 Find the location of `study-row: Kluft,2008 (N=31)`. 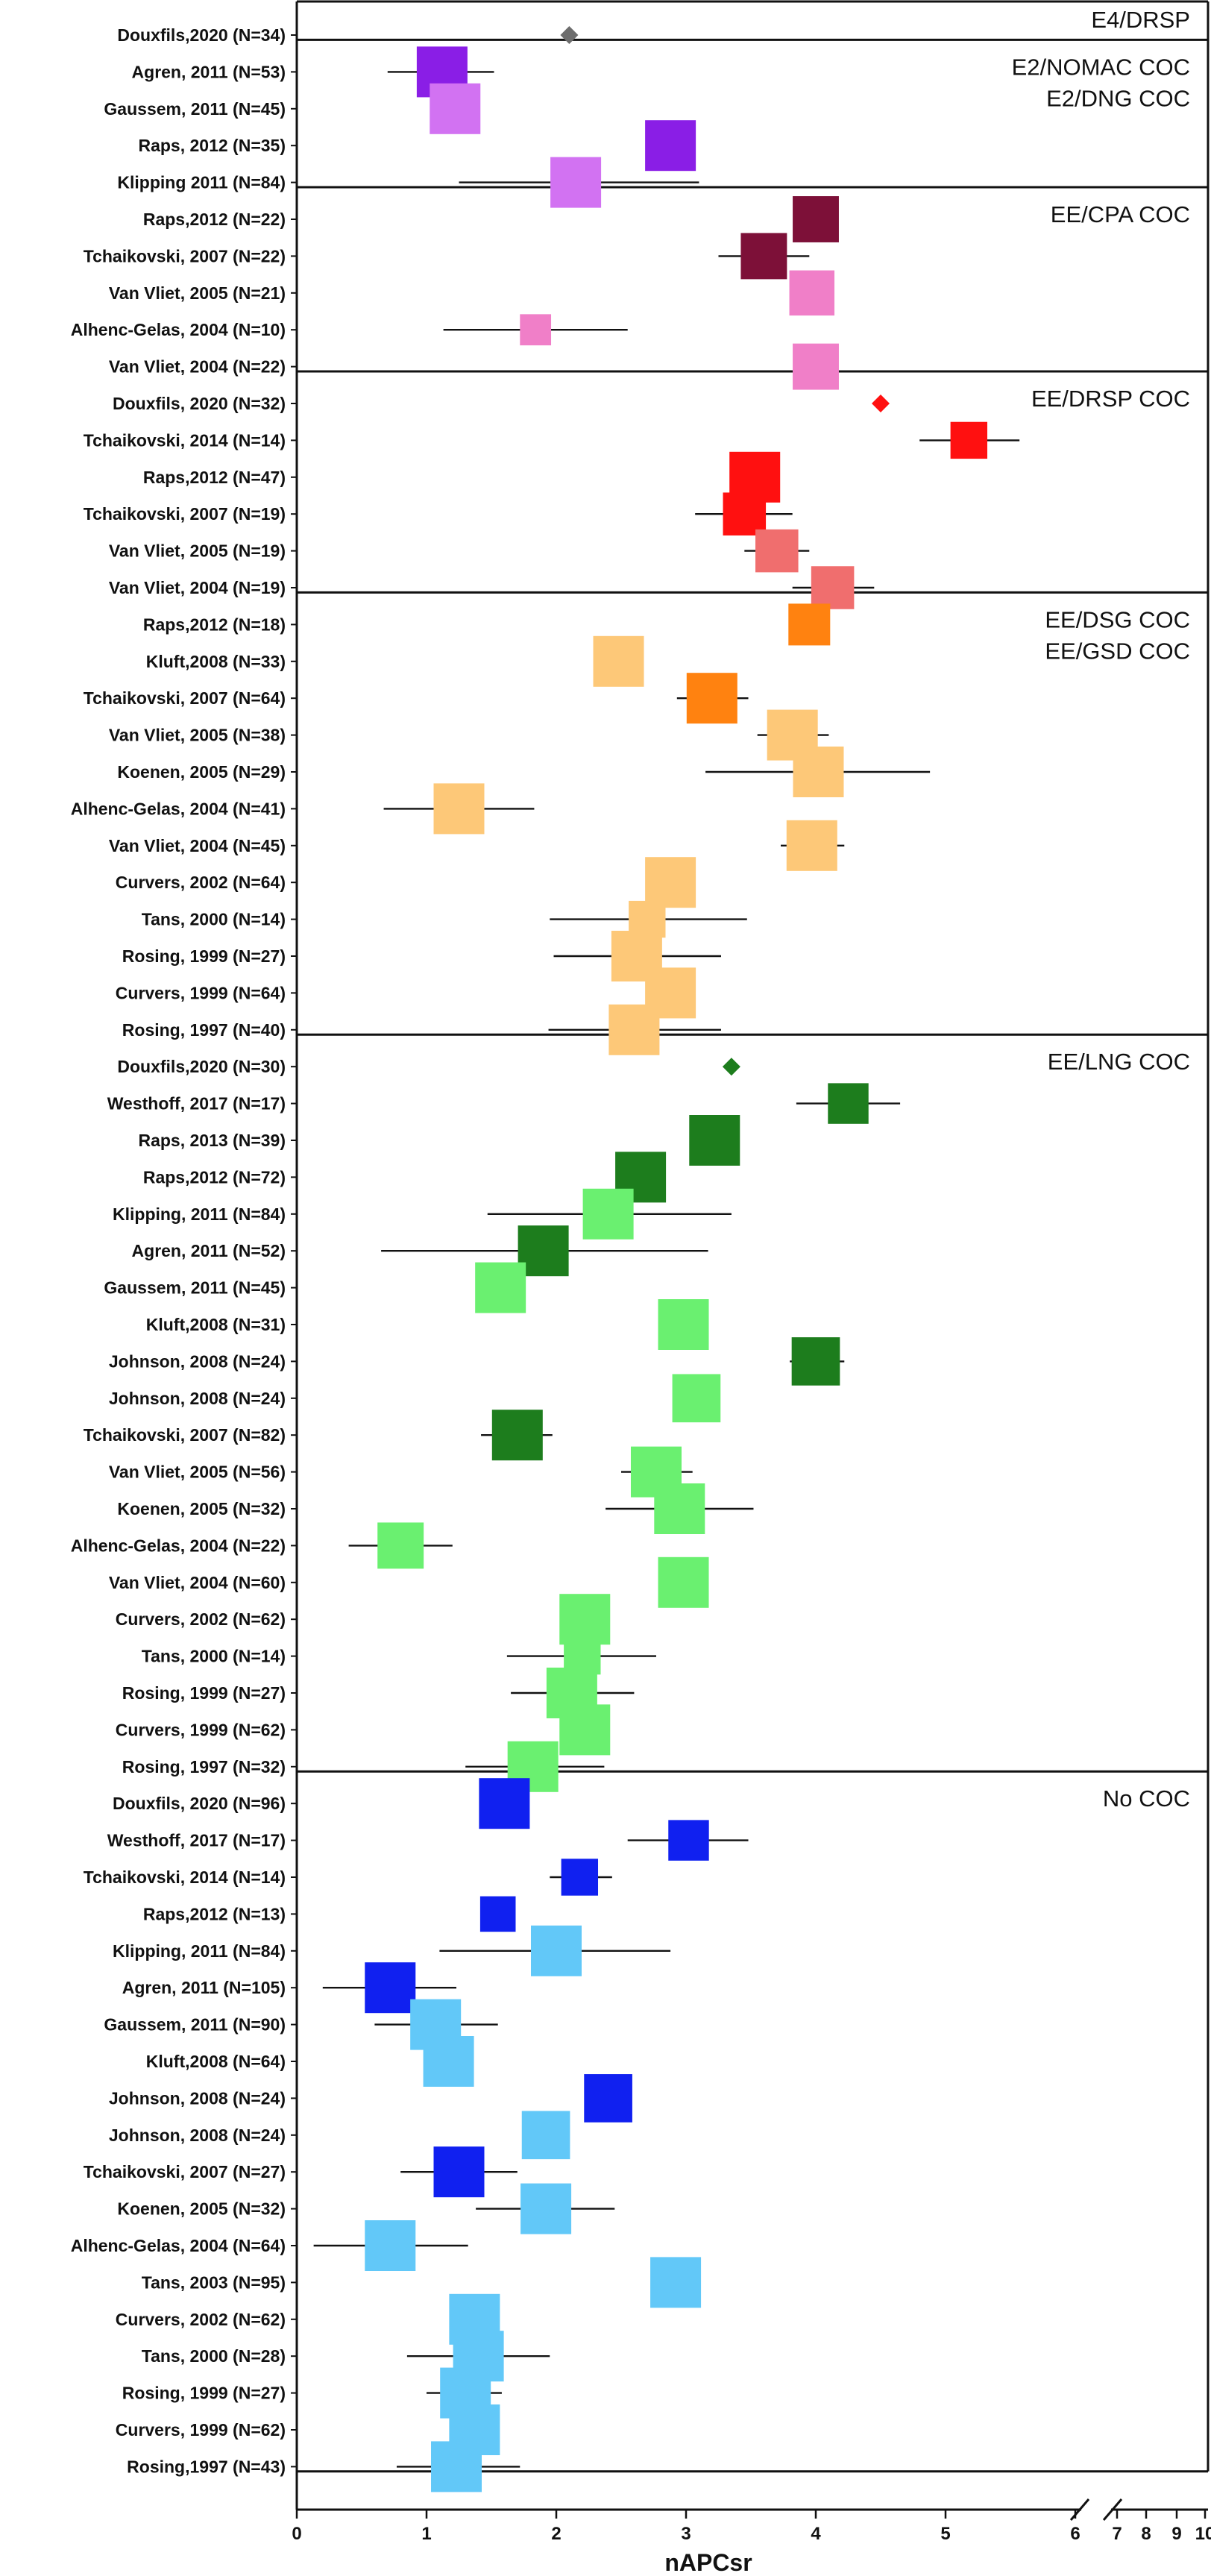

study-row: Kluft,2008 (N=31) is located at coordinates (428, 1325).